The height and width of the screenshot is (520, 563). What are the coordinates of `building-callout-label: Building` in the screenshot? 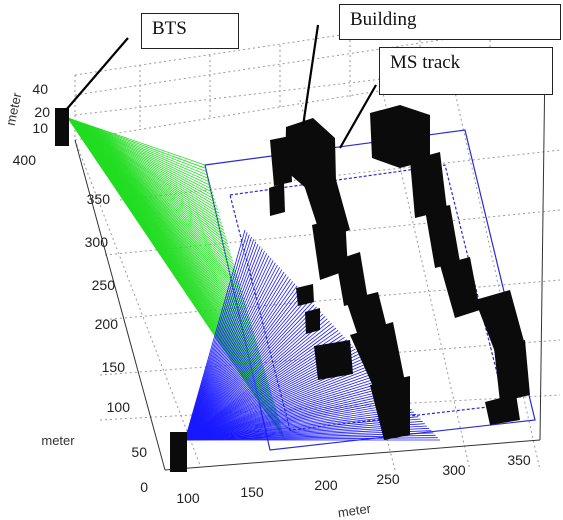 It's located at (383, 19).